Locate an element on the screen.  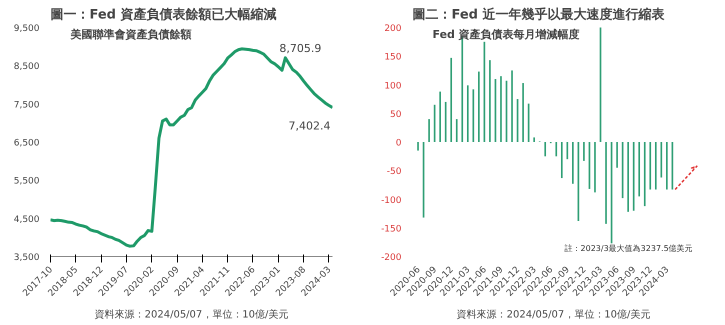
chart-subtitle: 美國聯準會資產負債餘額 is located at coordinates (131, 34).